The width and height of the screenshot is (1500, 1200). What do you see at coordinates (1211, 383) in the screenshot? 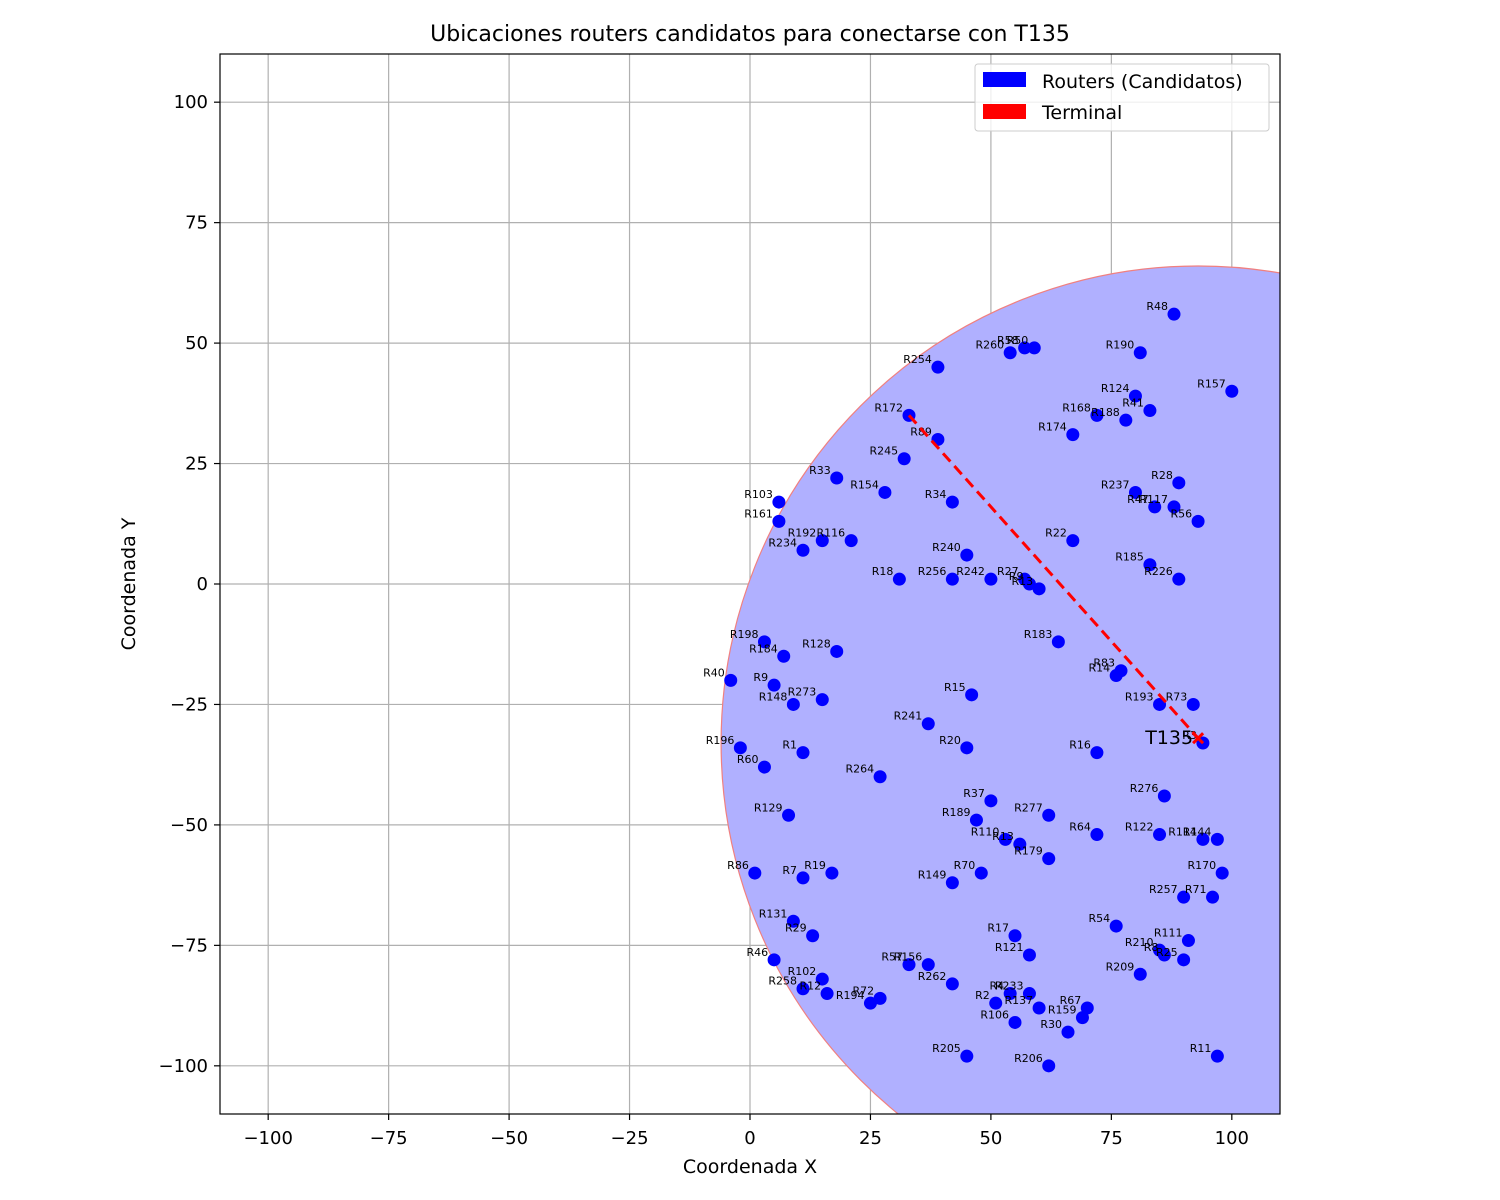
I see `router-label: R157` at bounding box center [1211, 383].